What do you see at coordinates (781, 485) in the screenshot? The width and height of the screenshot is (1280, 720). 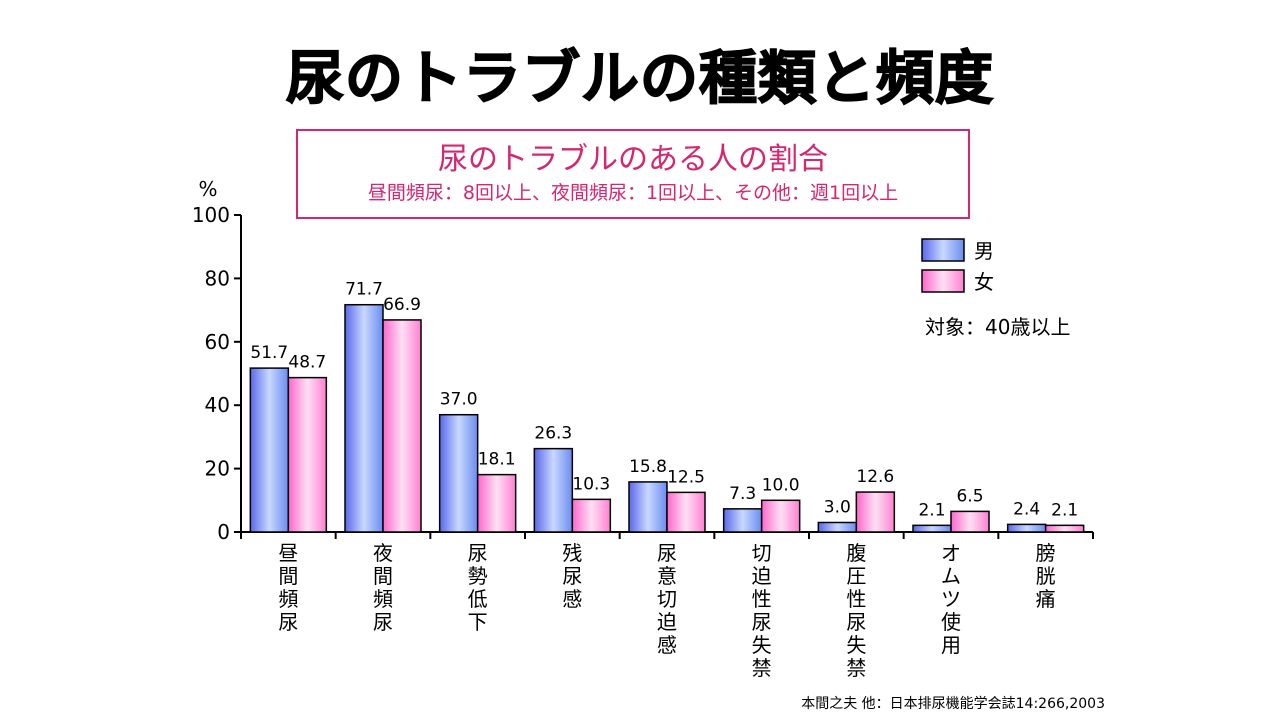 I see `data-label-female: 10.0` at bounding box center [781, 485].